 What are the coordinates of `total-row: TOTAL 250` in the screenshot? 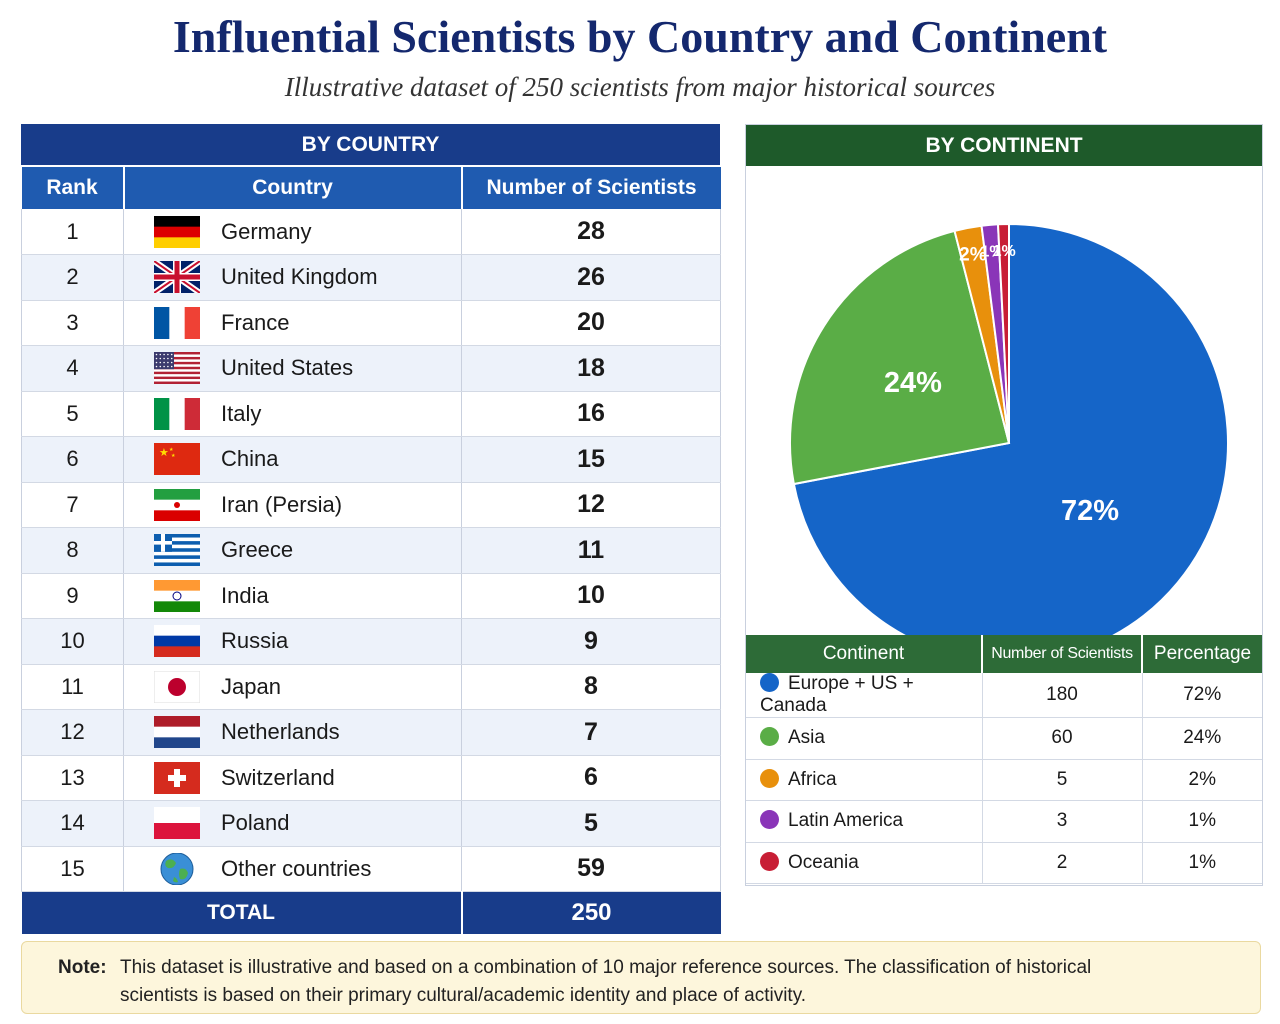 It's located at (371, 912).